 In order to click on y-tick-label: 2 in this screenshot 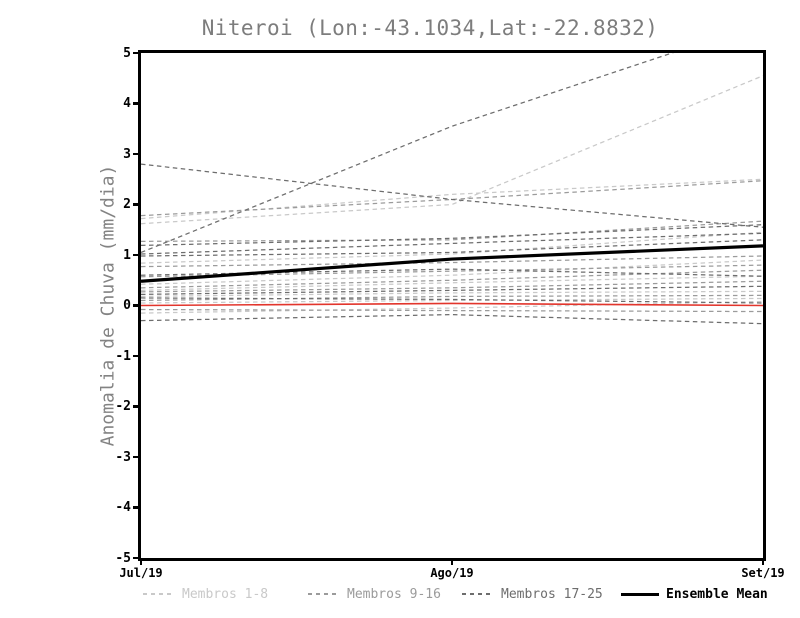, I will do `click(127, 204)`.